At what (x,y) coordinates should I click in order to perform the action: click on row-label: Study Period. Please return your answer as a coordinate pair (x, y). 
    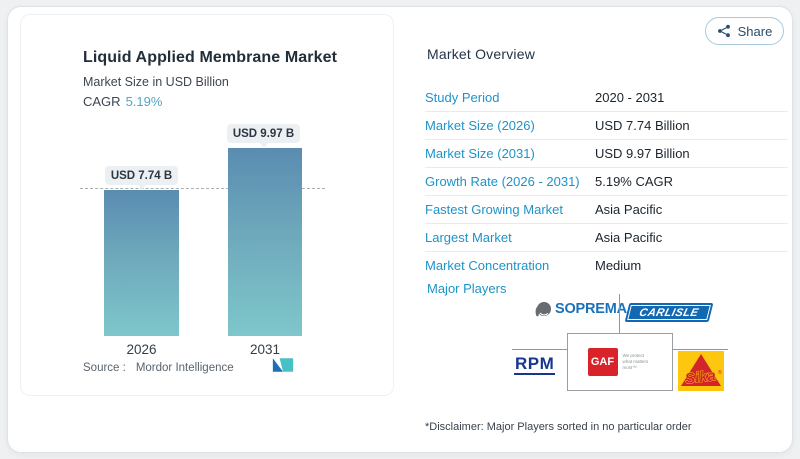
    Looking at the image, I should click on (462, 97).